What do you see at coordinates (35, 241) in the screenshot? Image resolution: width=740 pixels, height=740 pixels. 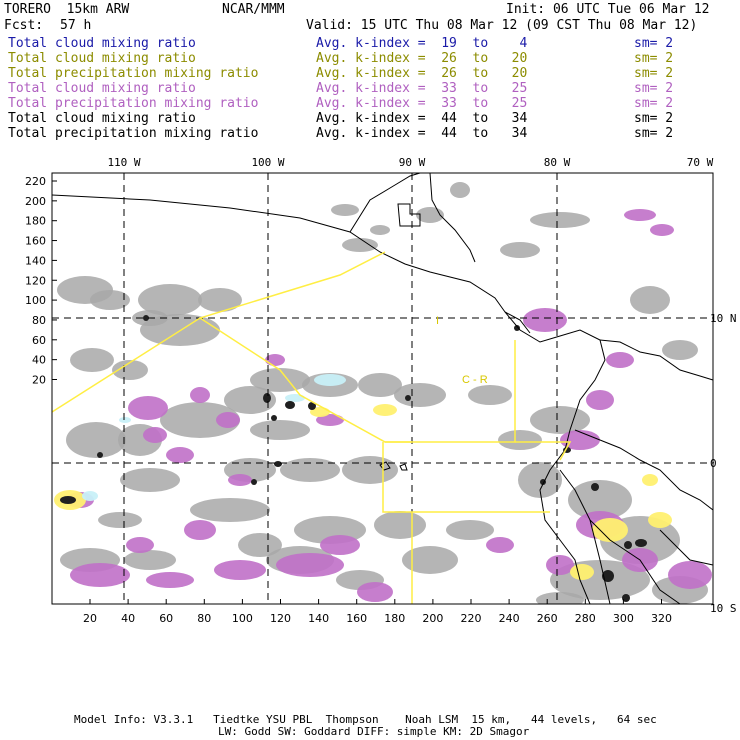 I see `y-tick-label: 160` at bounding box center [35, 241].